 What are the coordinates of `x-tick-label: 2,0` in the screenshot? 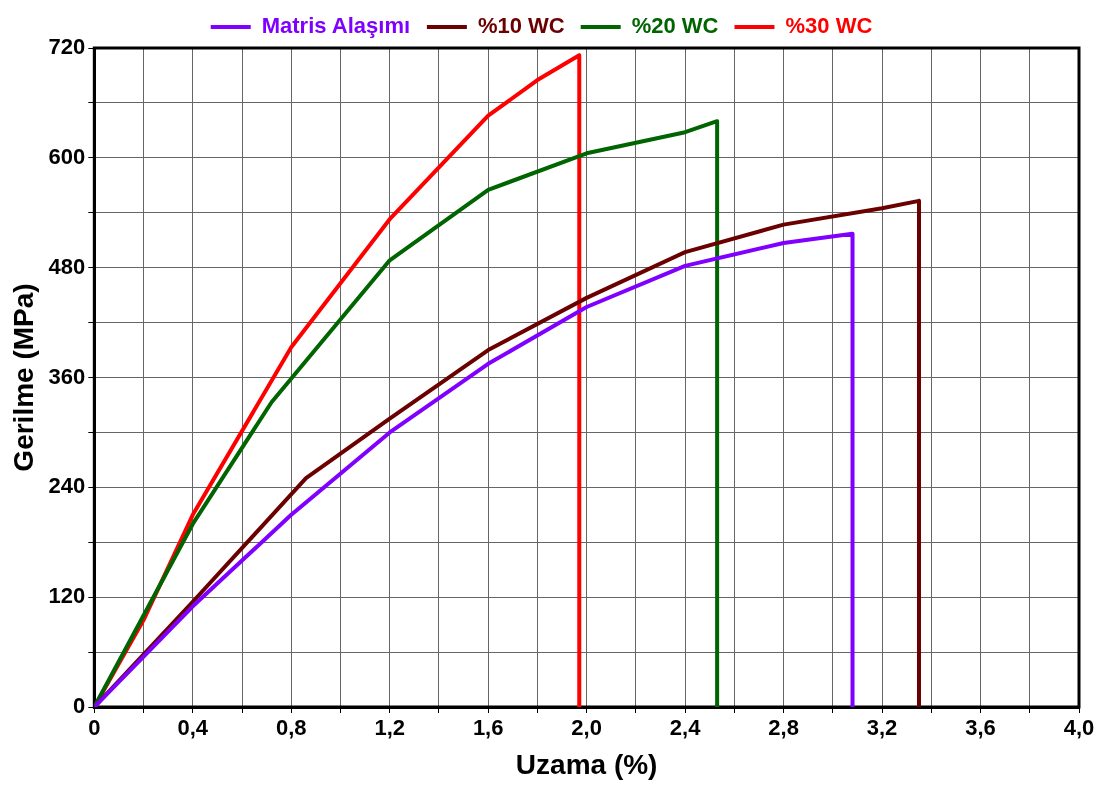 It's located at (586, 728).